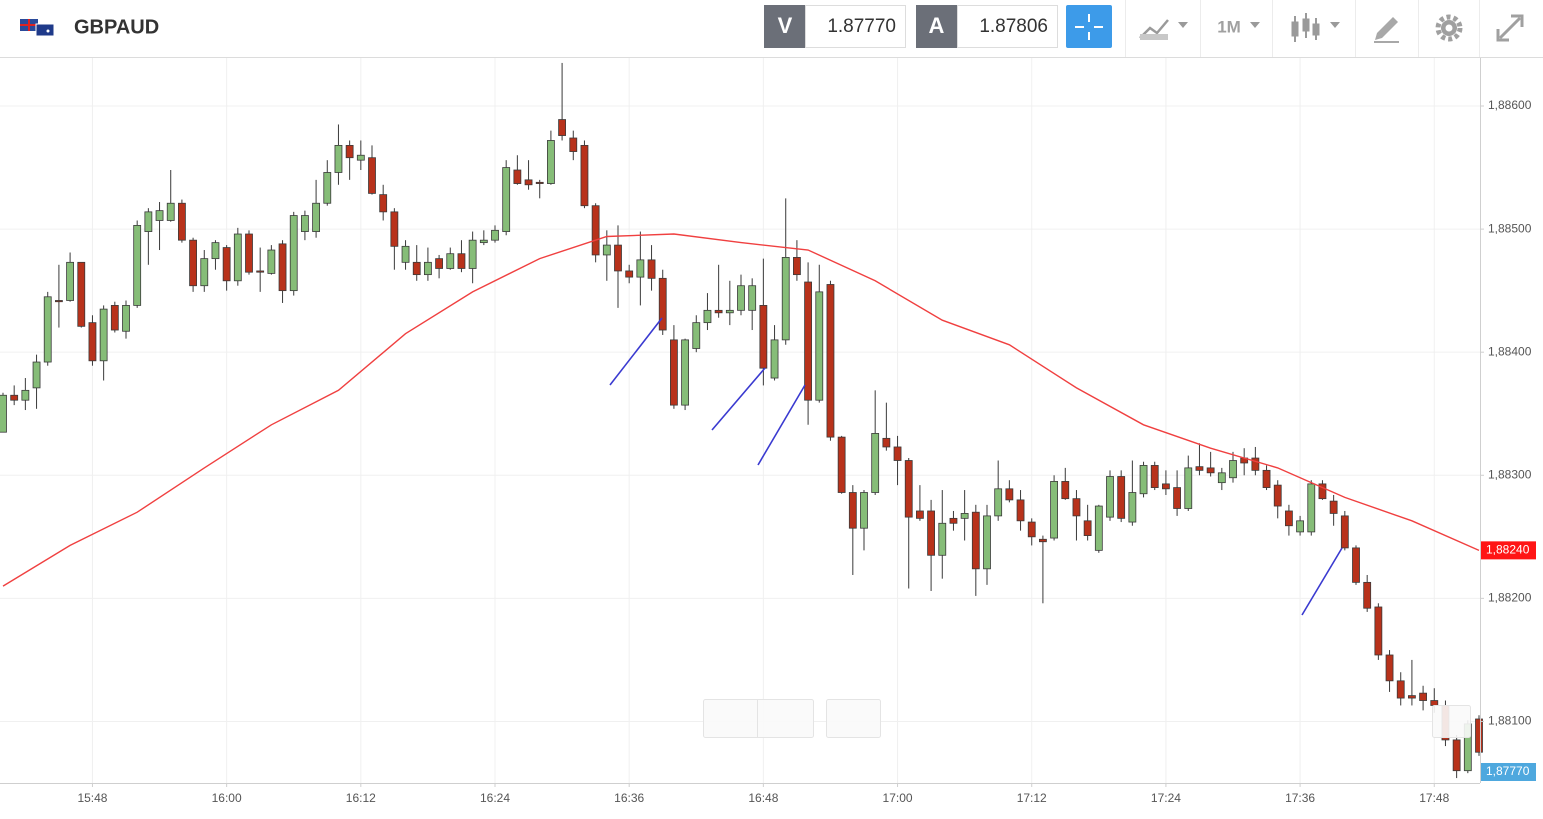 The image size is (1543, 819). I want to click on toolbar: GBPAUD V 1.87770 A 1.87806, so click(771, 29).